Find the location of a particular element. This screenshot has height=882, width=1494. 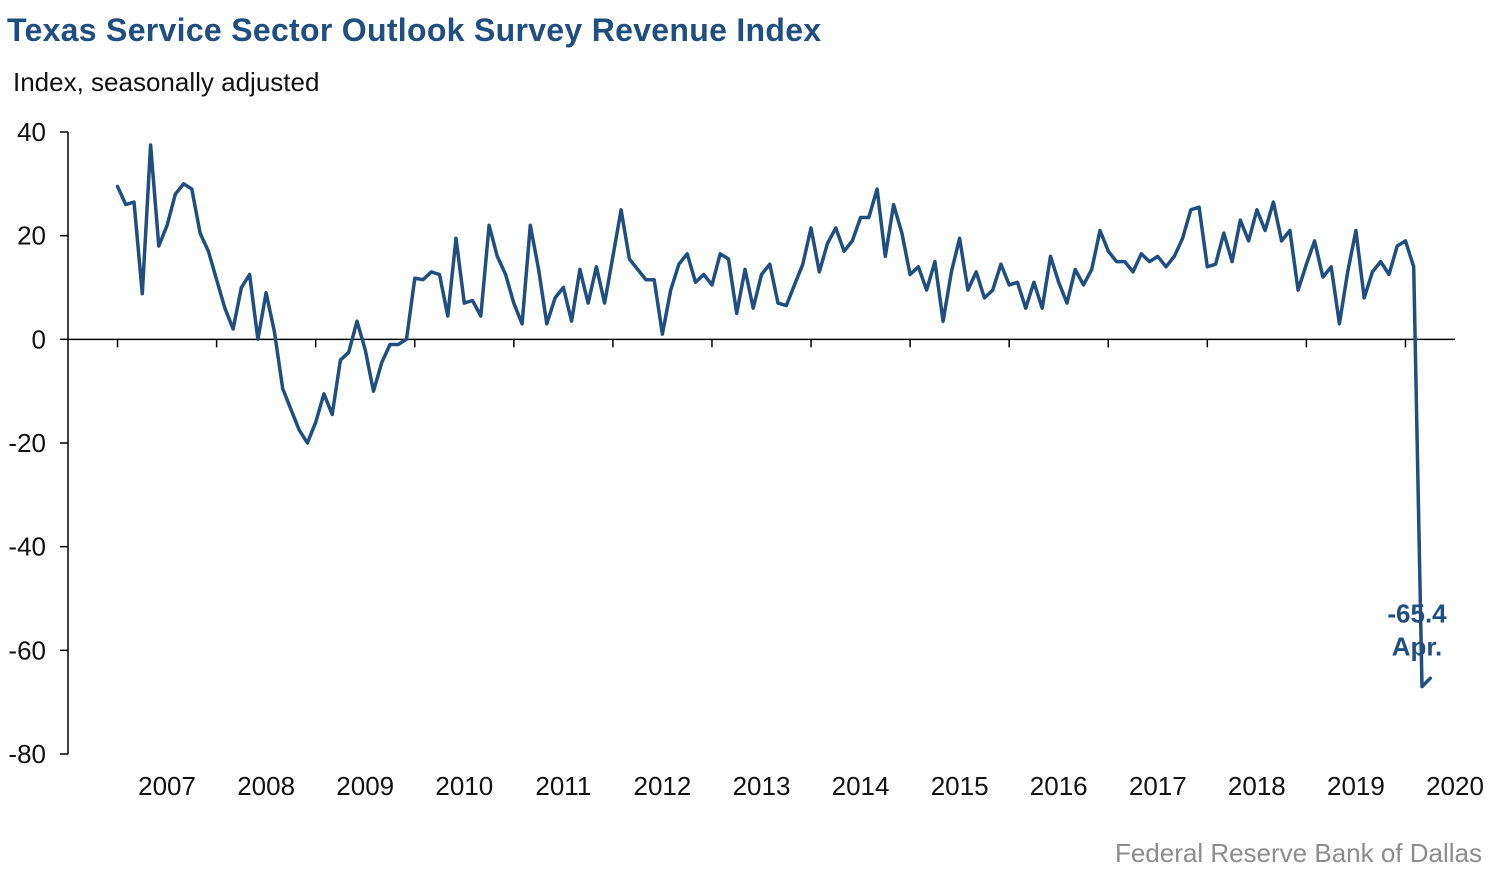

x-tick-label: 2015 is located at coordinates (960, 786).